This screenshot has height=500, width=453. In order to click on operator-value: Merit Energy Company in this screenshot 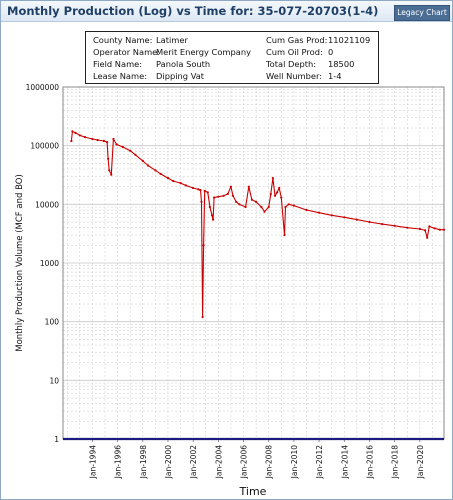, I will do `click(204, 52)`.